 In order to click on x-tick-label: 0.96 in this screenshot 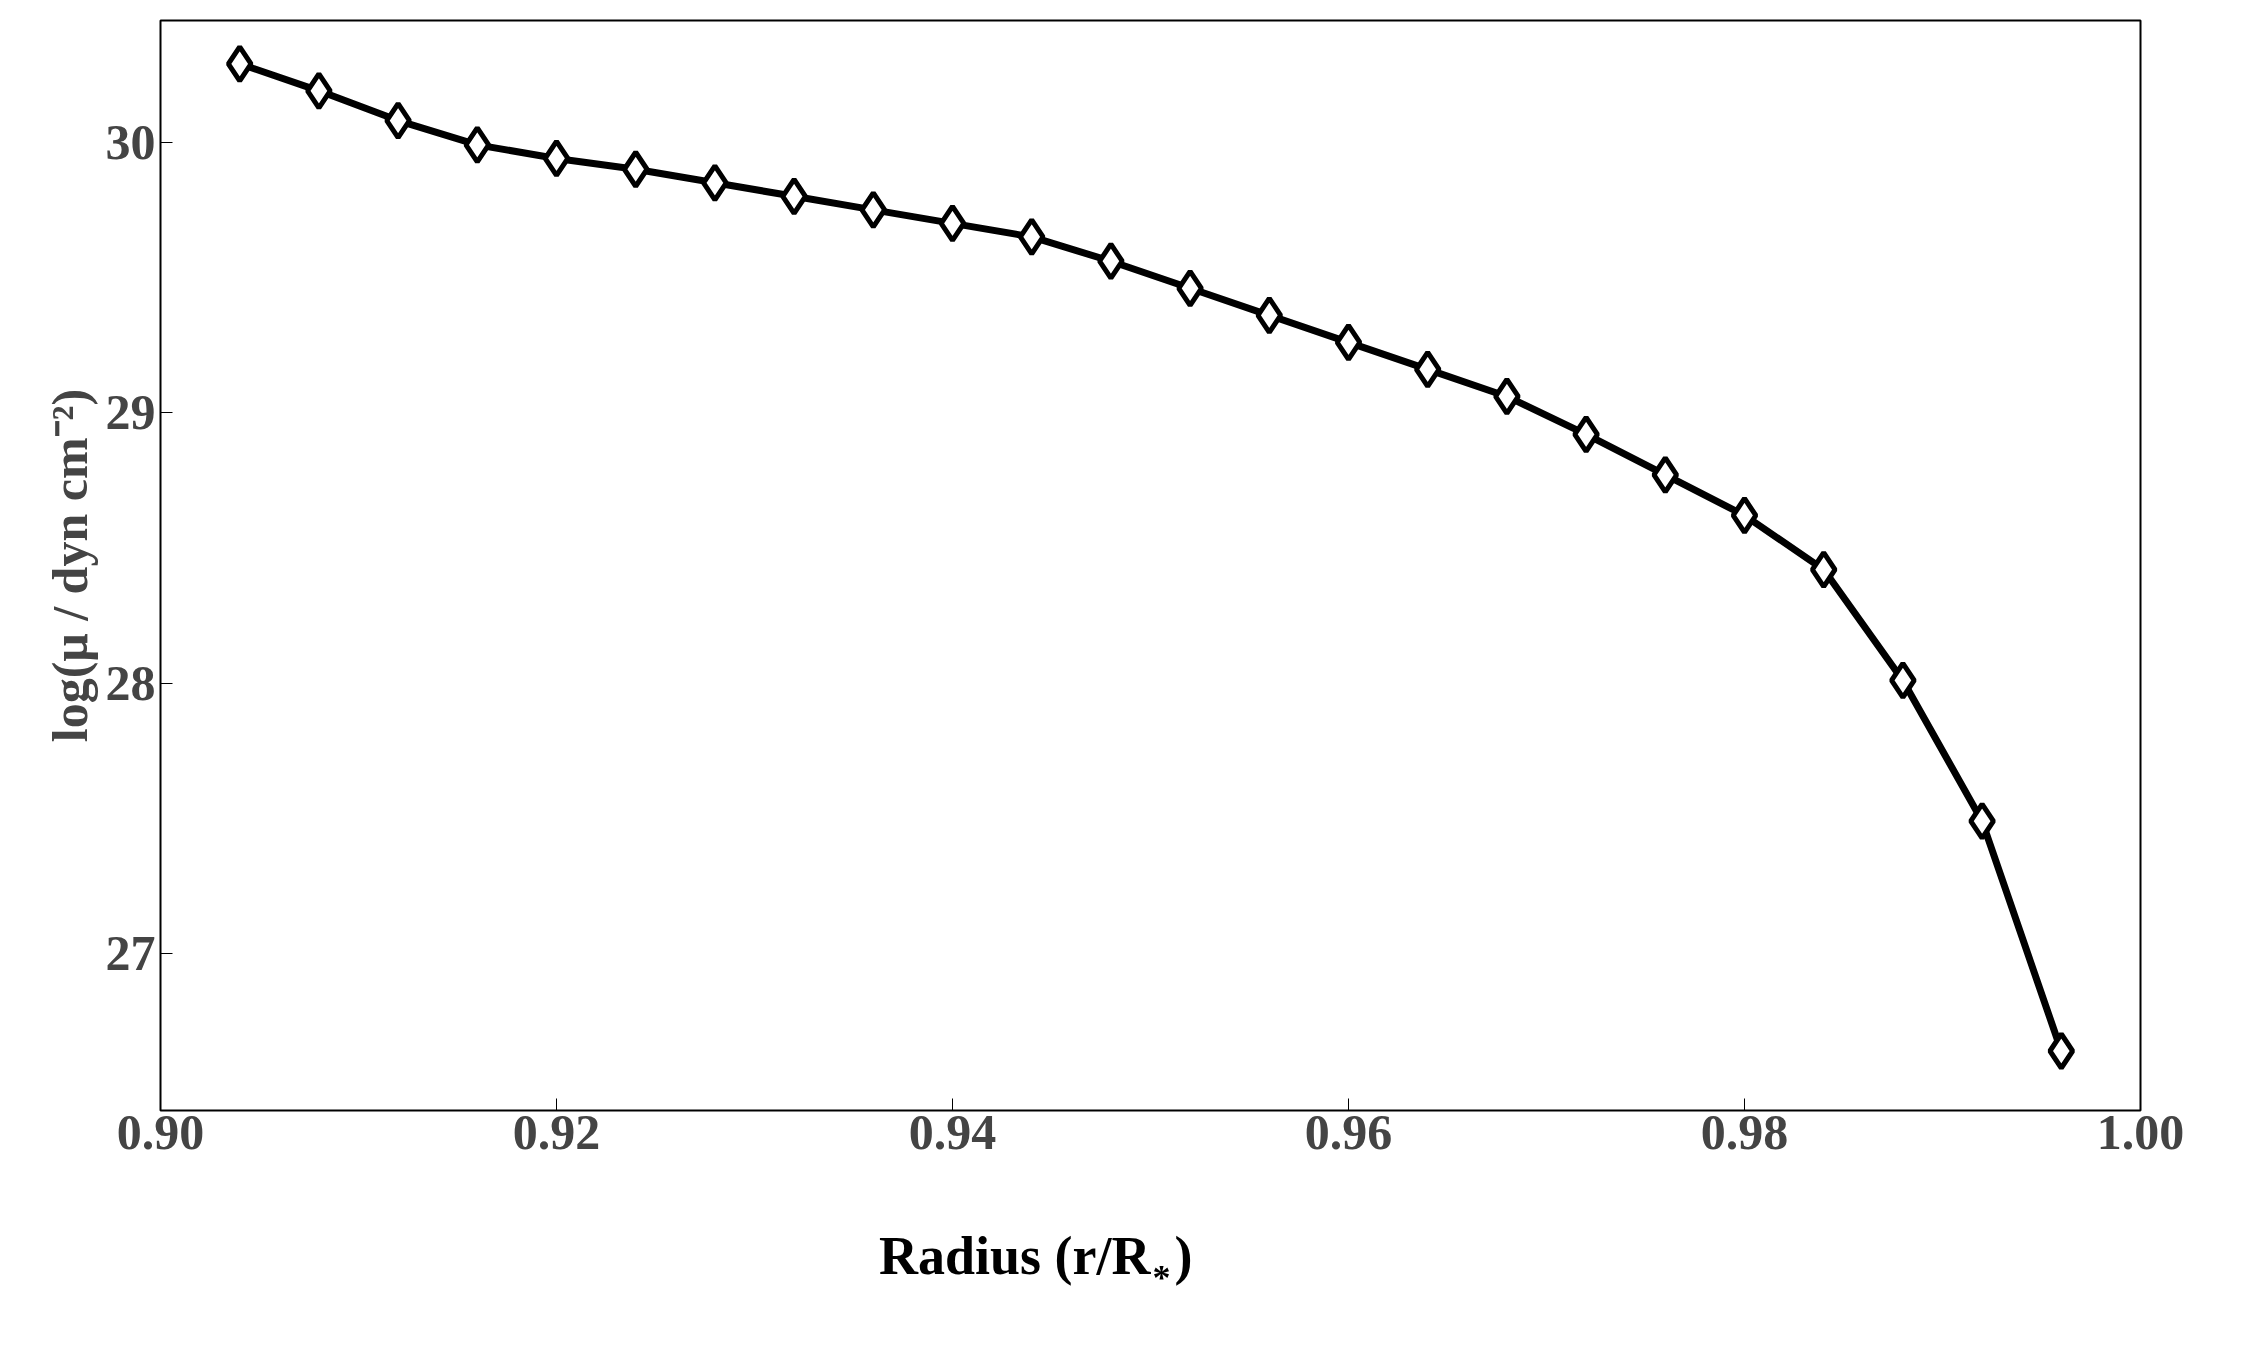, I will do `click(1348, 1131)`.